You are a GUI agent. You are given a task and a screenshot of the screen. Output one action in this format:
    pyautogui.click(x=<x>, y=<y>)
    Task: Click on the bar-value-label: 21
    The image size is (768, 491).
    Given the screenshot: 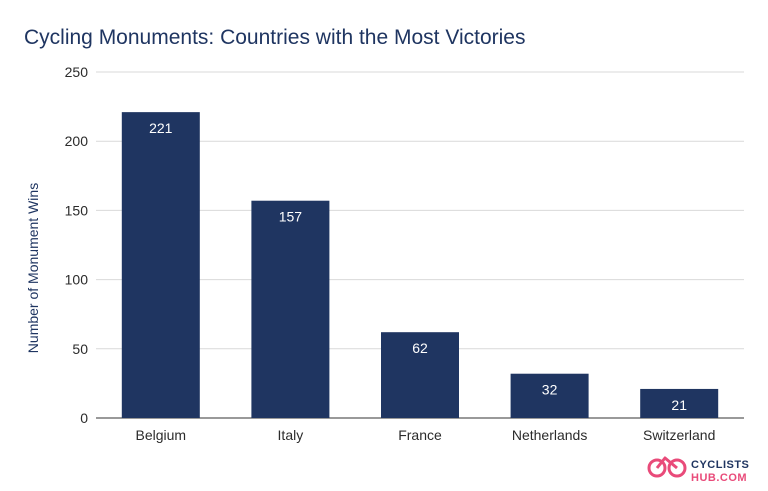 What is the action you would take?
    pyautogui.click(x=679, y=405)
    